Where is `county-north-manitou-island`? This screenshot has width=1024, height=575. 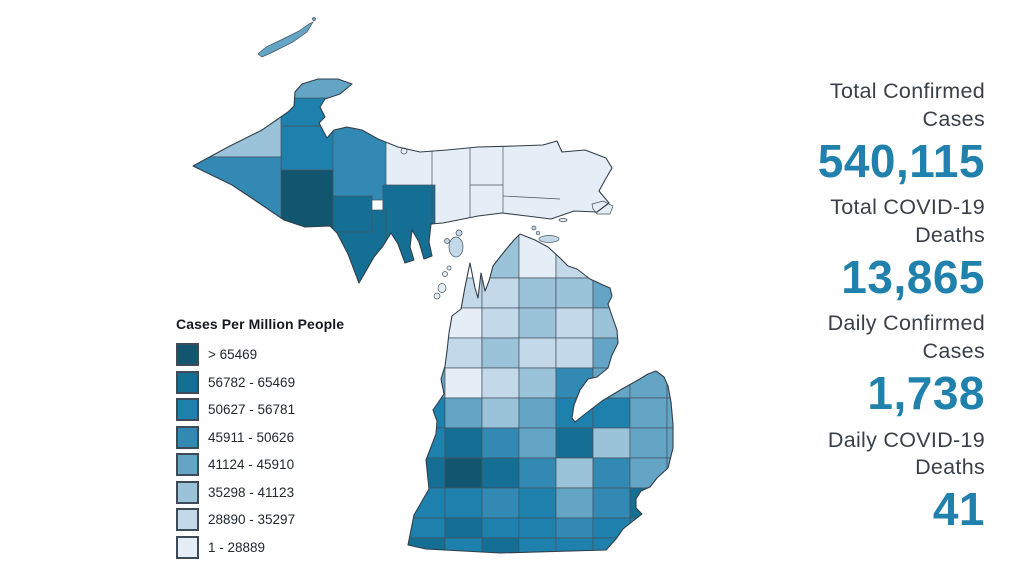 county-north-manitou-island is located at coordinates (442, 288).